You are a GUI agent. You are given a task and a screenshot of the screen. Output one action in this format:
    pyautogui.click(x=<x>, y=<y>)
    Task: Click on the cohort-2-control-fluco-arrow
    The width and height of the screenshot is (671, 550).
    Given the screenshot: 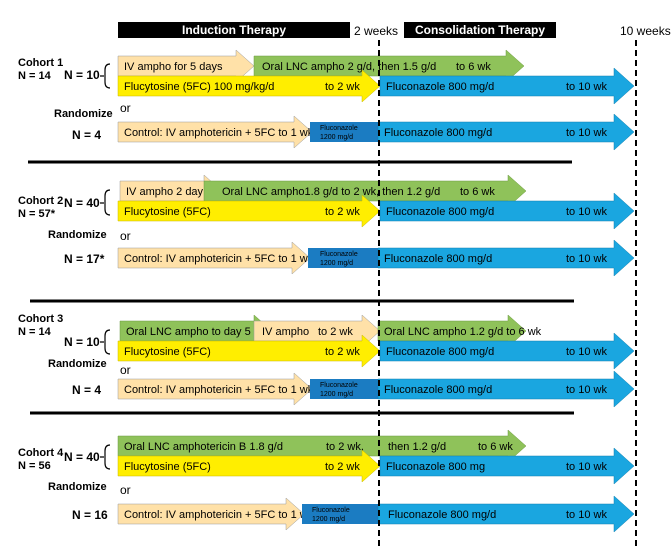 What is the action you would take?
    pyautogui.click(x=506, y=258)
    